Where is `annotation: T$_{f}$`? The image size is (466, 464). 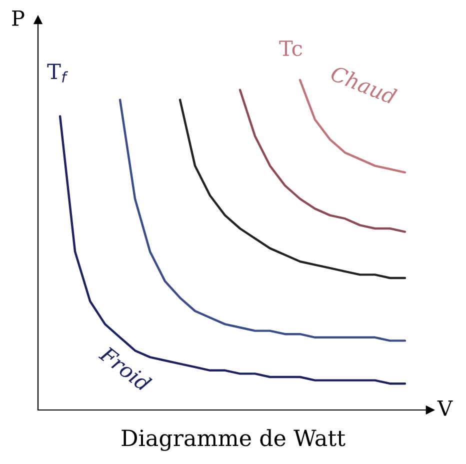 annotation: T$_{f}$ is located at coordinates (57, 73).